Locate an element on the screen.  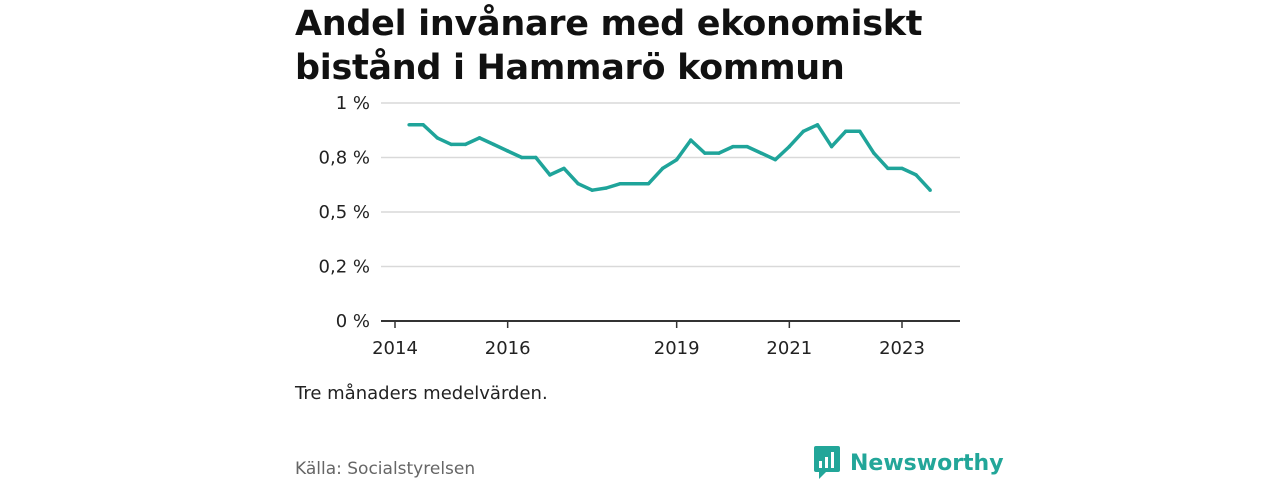
x-axis-labels: 2014 2016 2019 2021 2023 is located at coordinates (648, 348).